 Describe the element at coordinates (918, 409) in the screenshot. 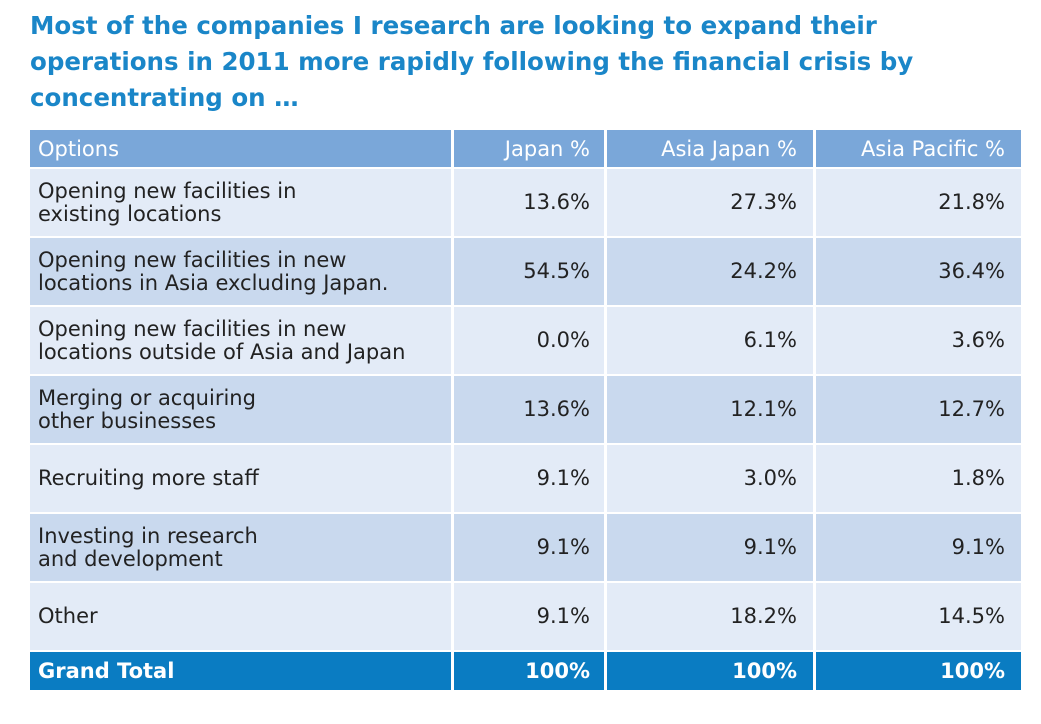

I see `value-asia-pacific: 12.7%` at that location.